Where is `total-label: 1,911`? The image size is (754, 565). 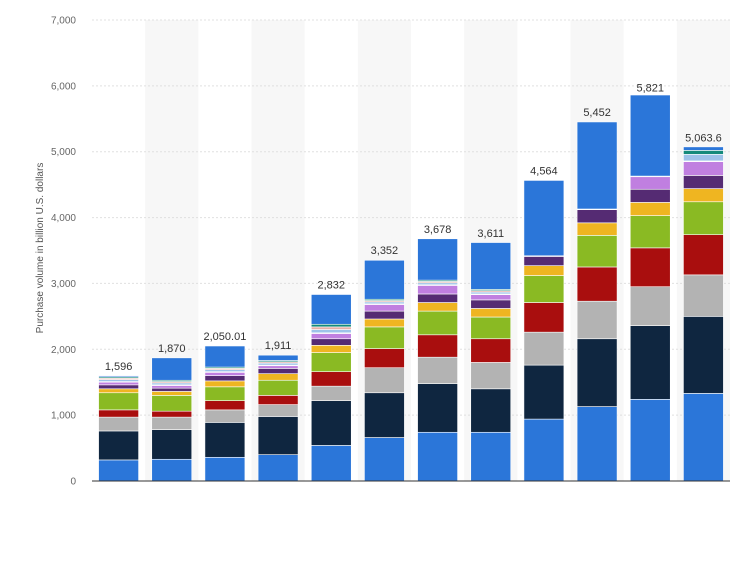 total-label: 1,911 is located at coordinates (278, 346).